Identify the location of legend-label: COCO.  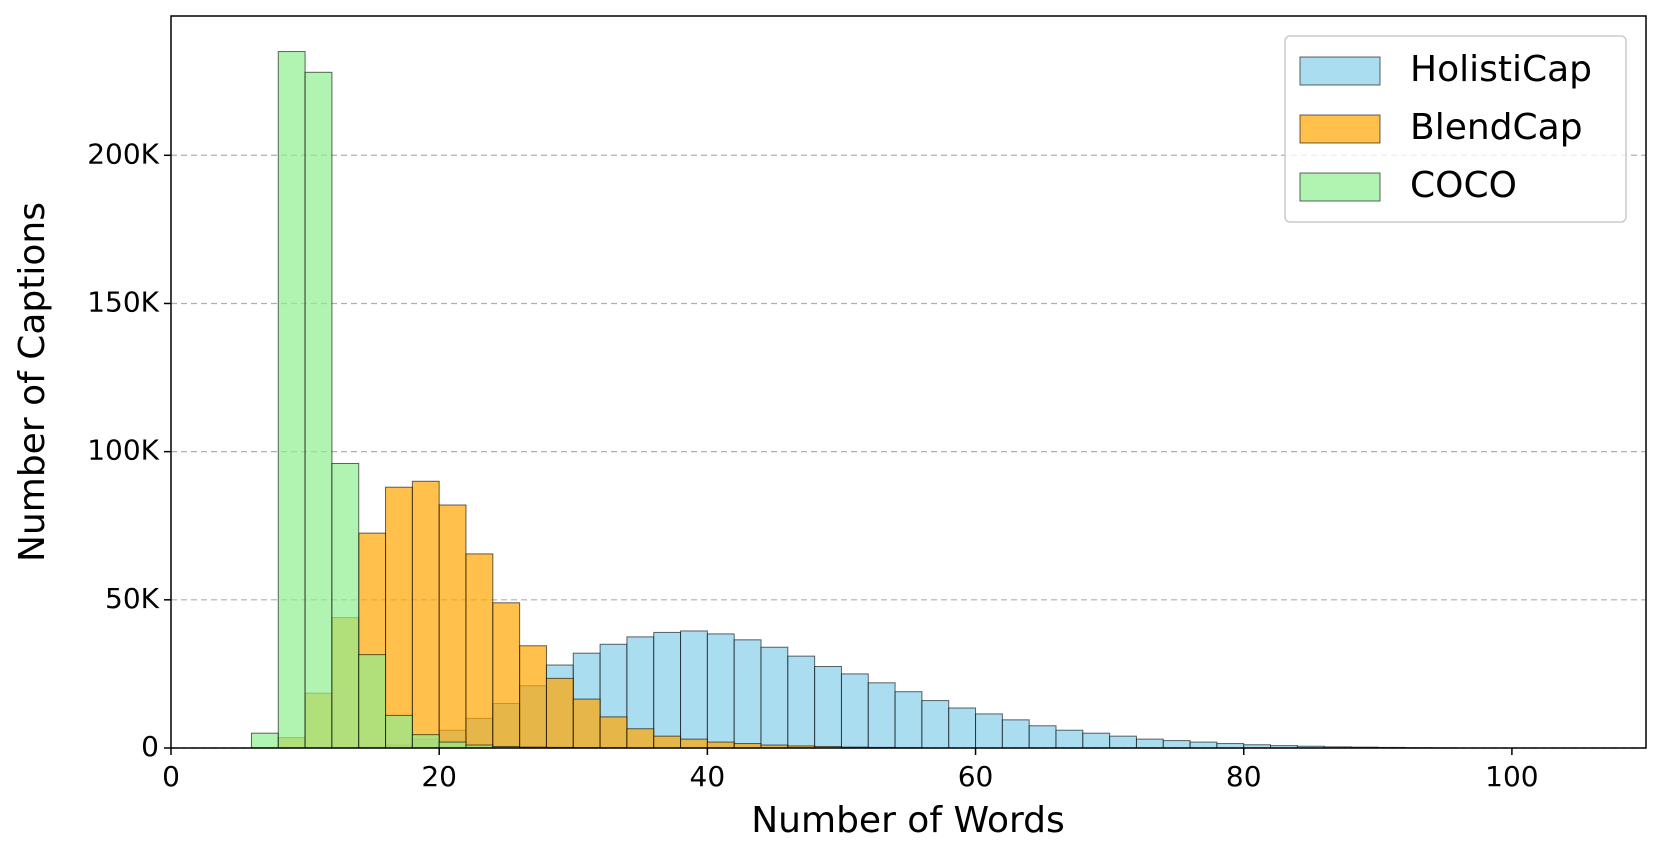
(1463, 185).